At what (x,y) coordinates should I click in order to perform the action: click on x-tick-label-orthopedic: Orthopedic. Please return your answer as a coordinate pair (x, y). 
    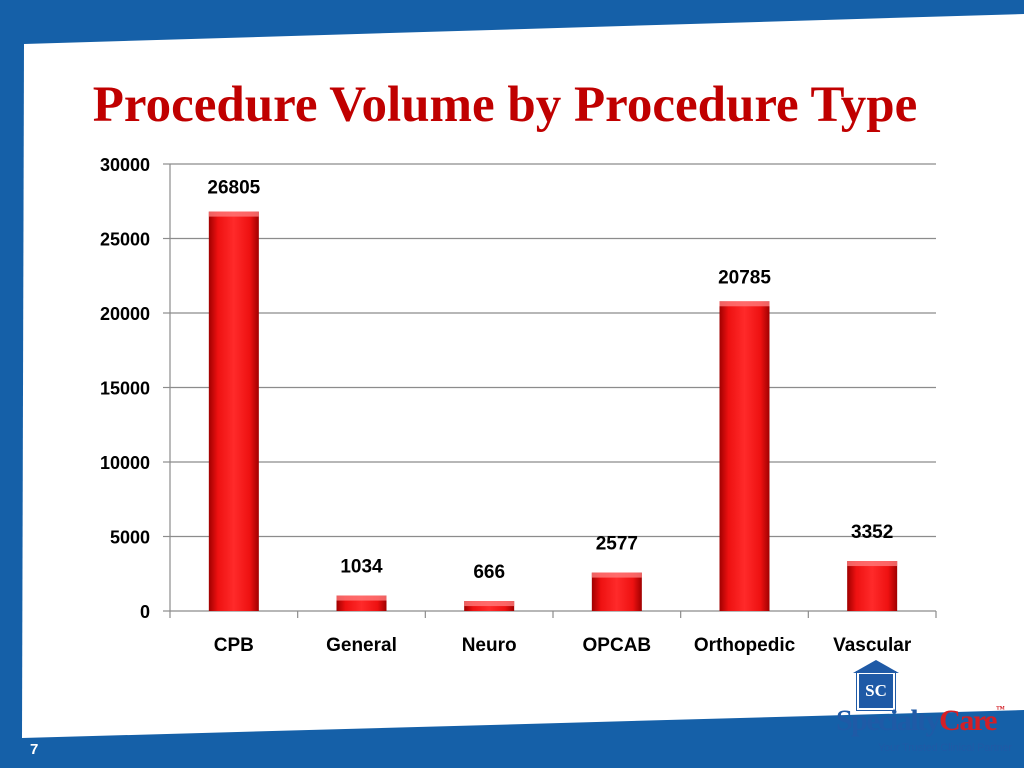
    Looking at the image, I should click on (745, 645).